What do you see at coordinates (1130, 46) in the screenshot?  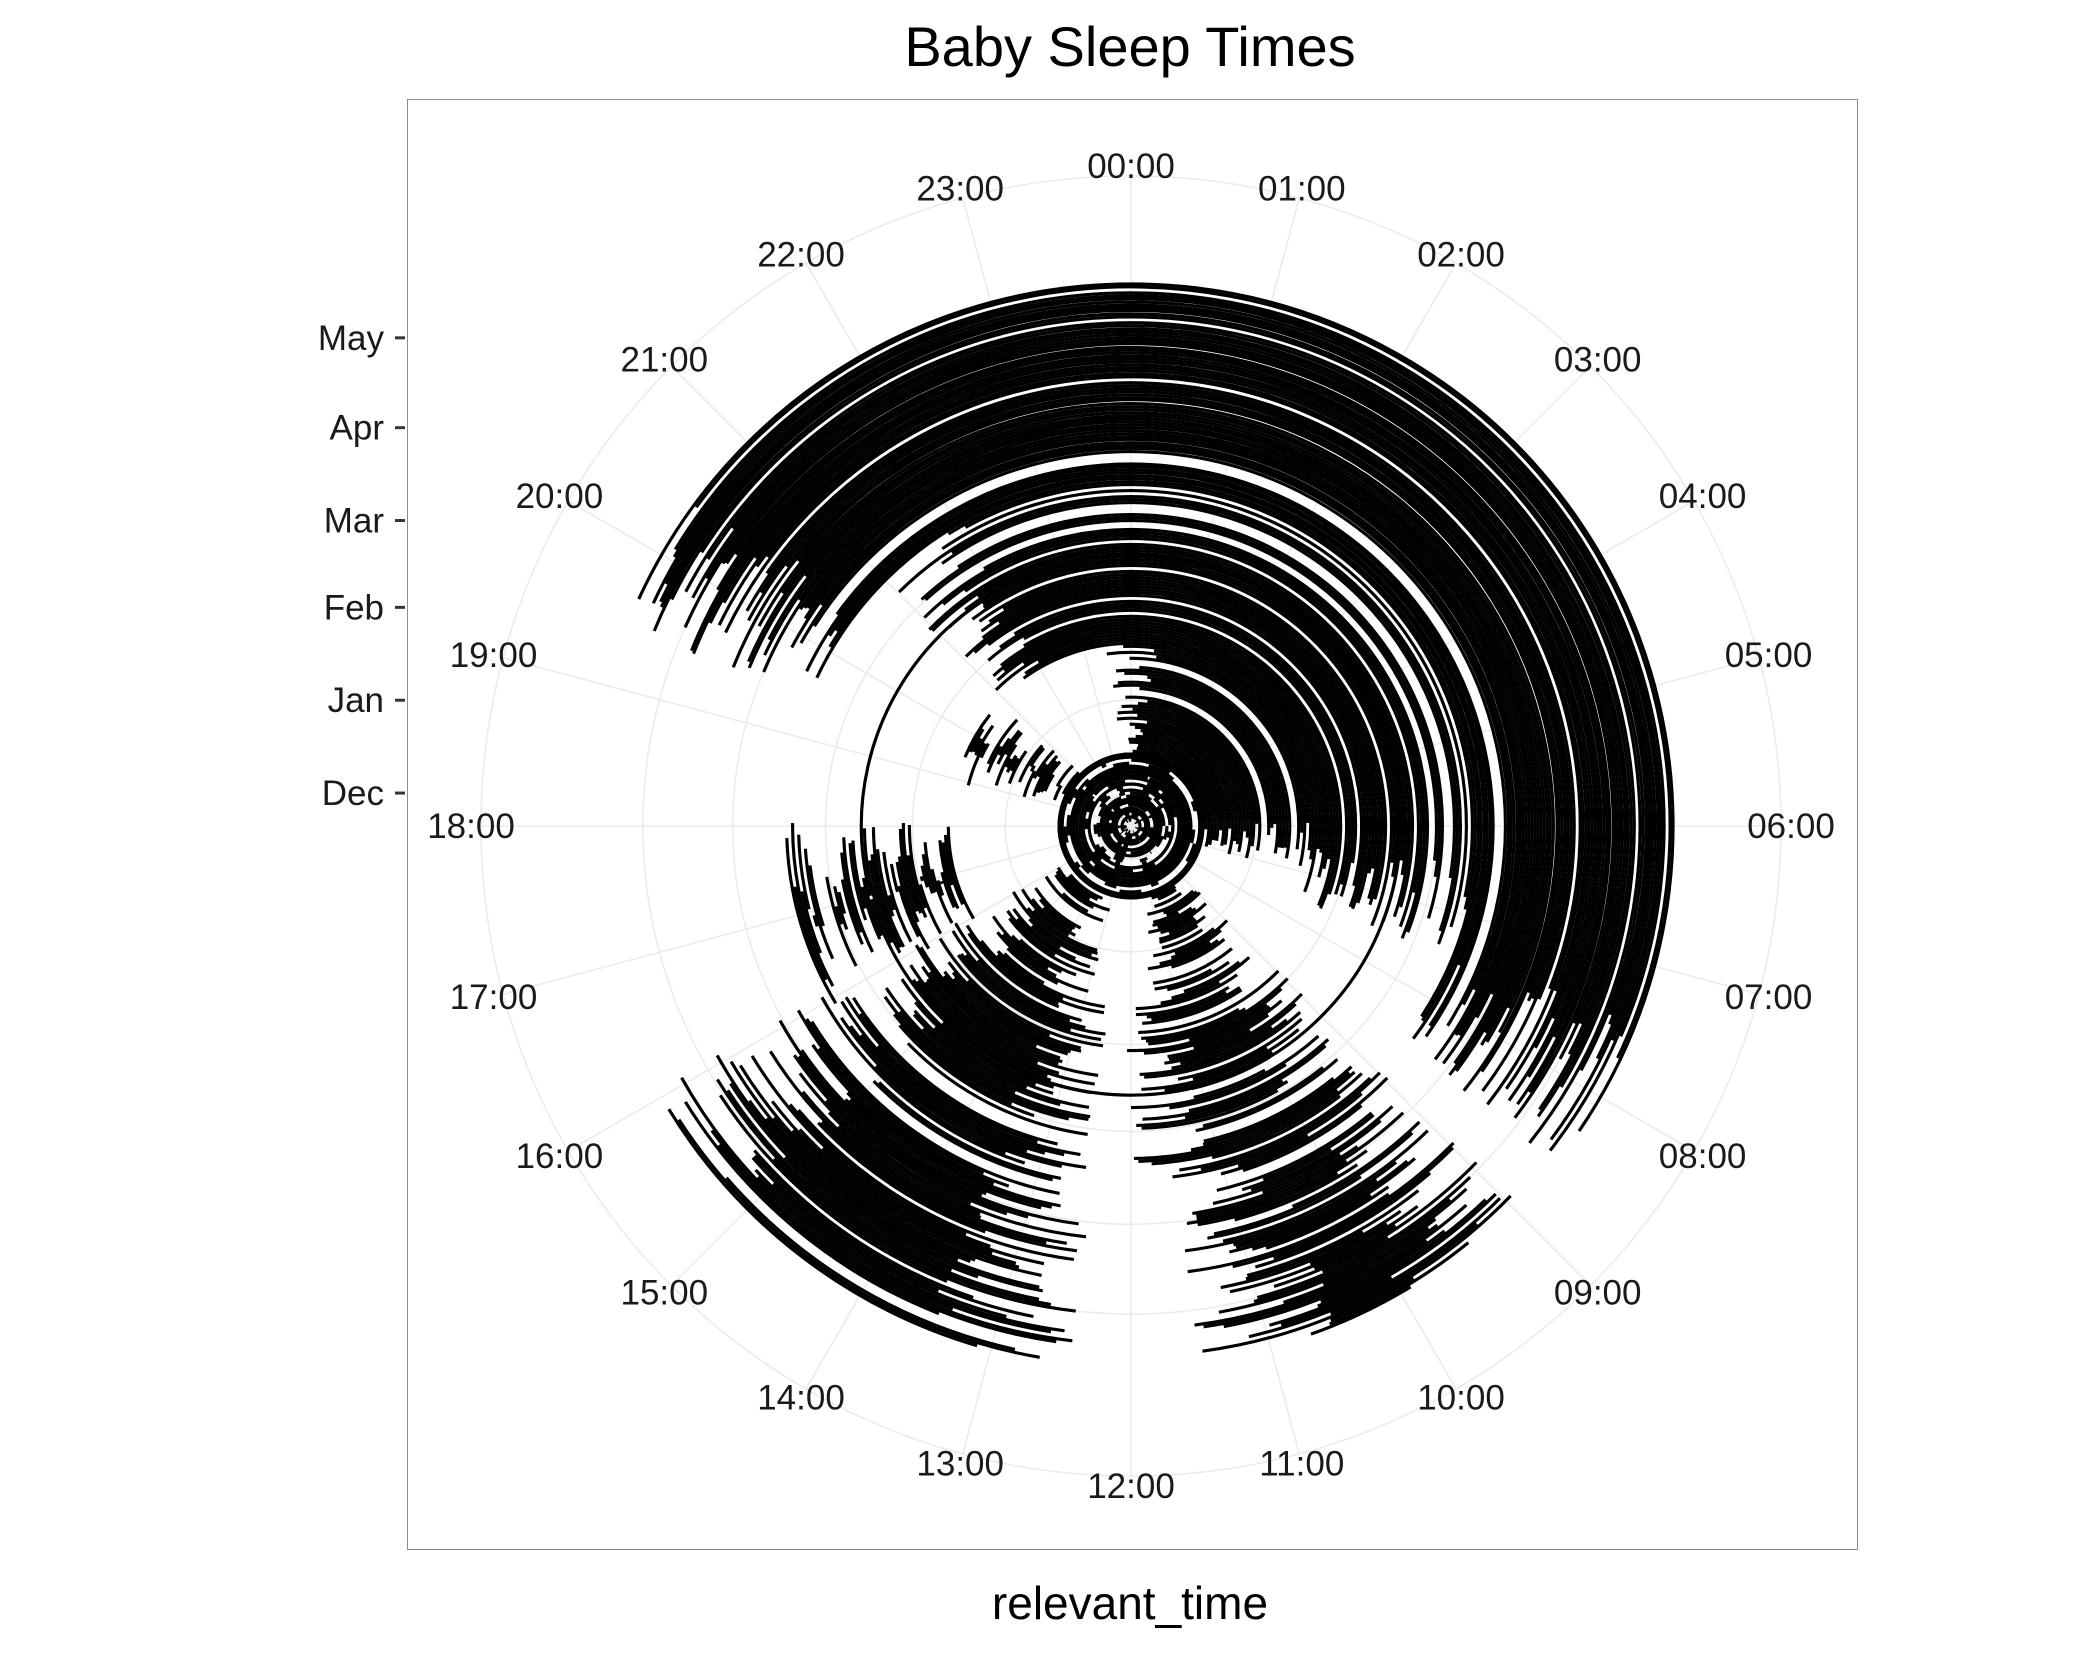 I see `chart-title: Baby Sleep Times` at bounding box center [1130, 46].